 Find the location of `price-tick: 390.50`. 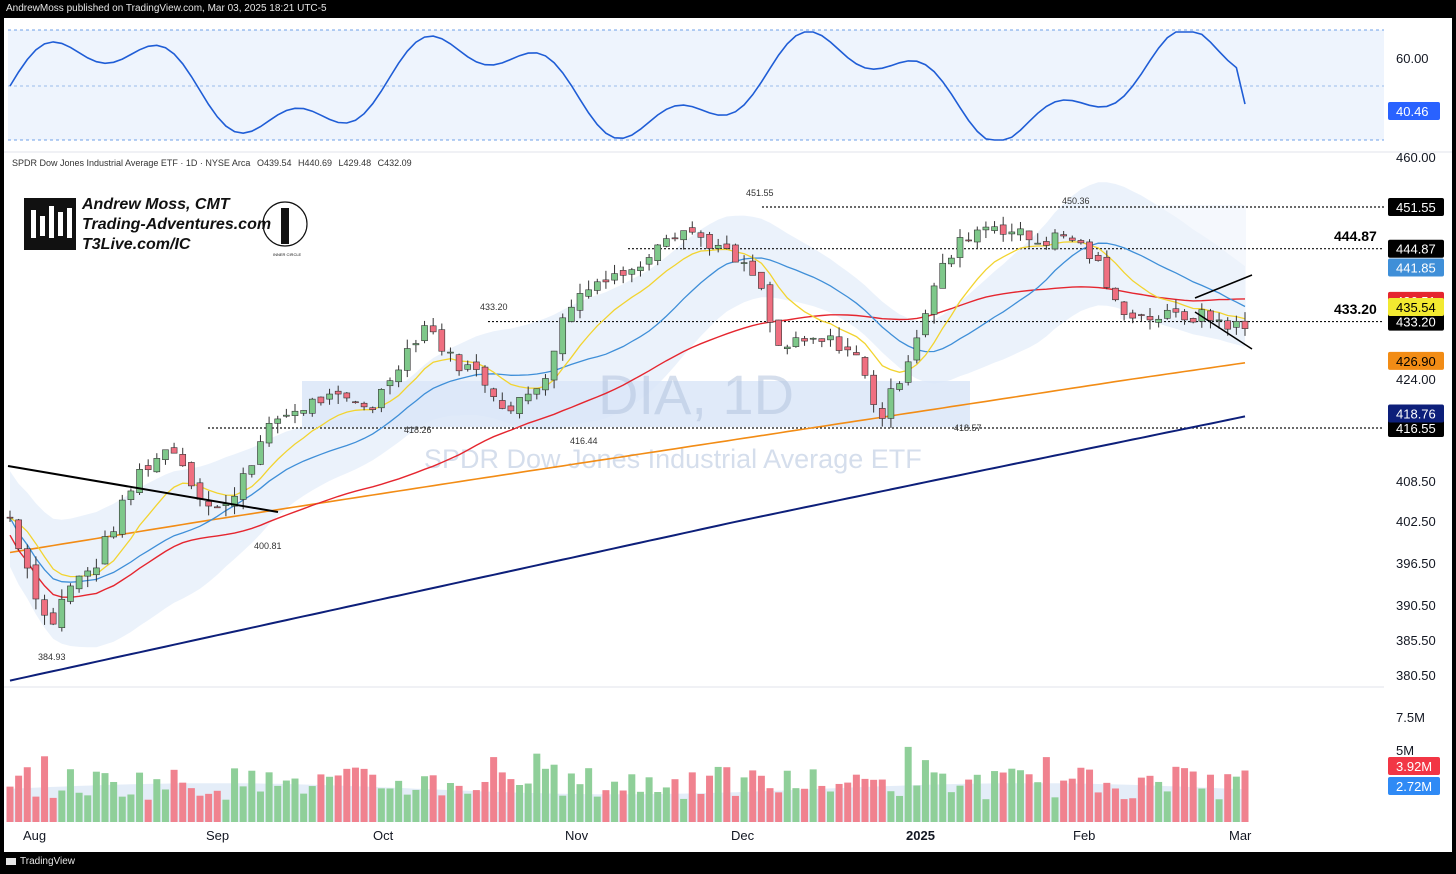

price-tick: 390.50 is located at coordinates (1416, 605).